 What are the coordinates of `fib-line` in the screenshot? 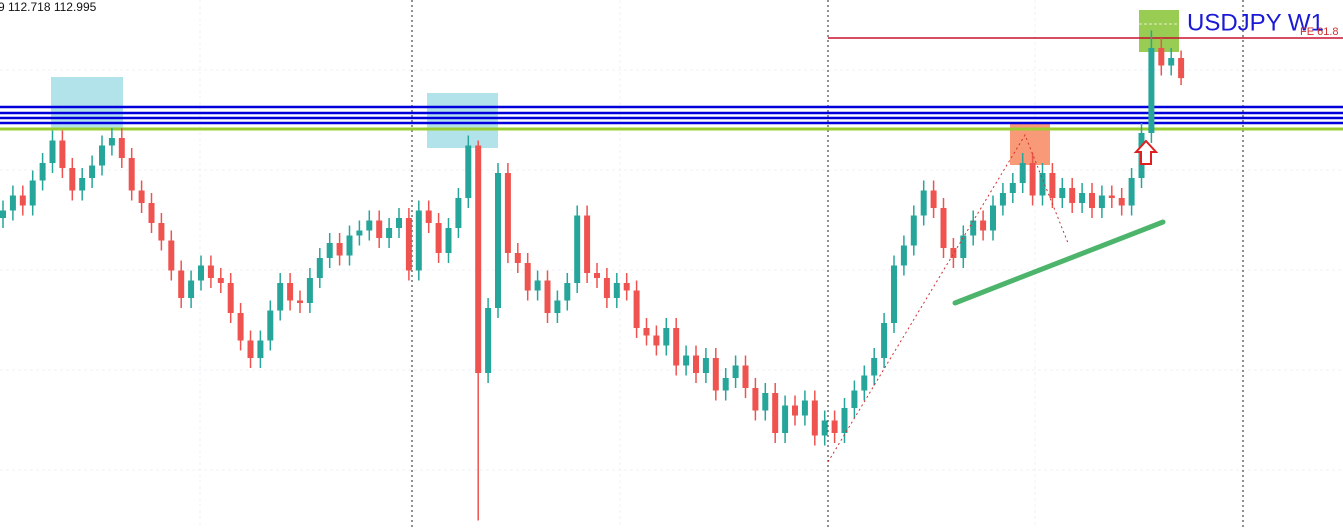 It's located at (948, 298).